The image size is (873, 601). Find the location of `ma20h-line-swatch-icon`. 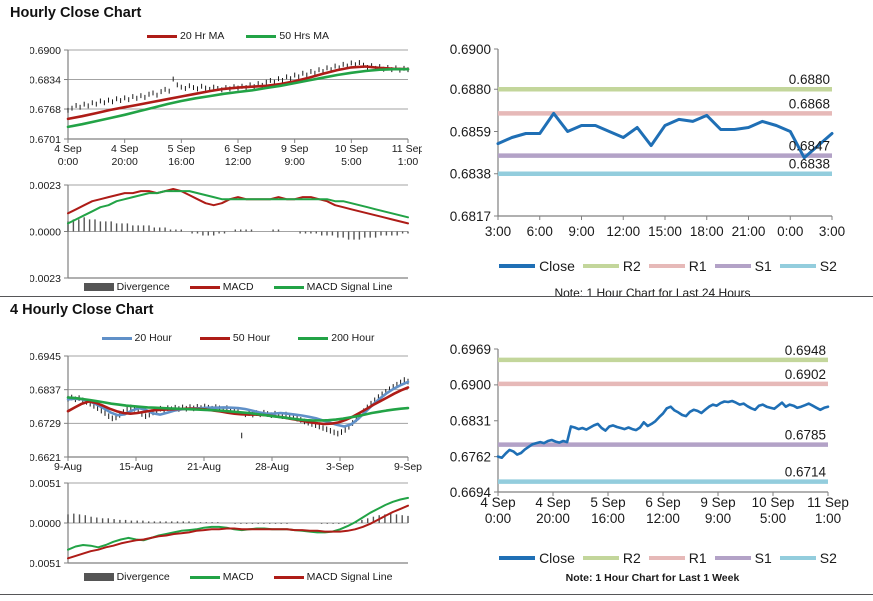

ma20h-line-swatch-icon is located at coordinates (116, 338).